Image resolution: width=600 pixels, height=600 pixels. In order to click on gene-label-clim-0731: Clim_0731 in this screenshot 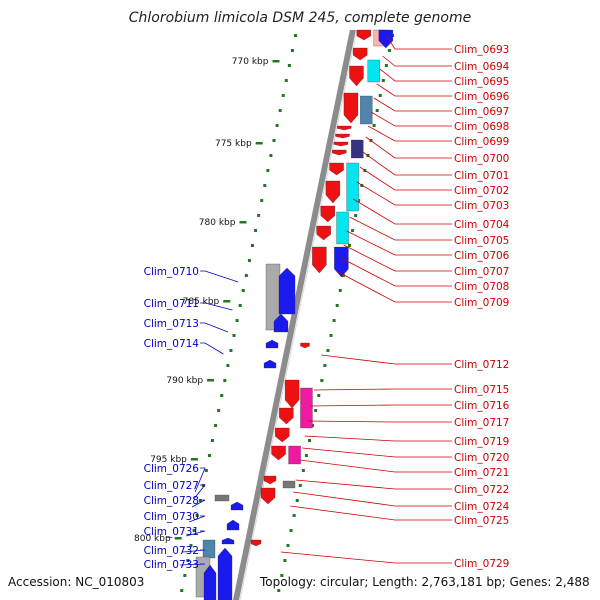, I will do `click(171, 532)`.